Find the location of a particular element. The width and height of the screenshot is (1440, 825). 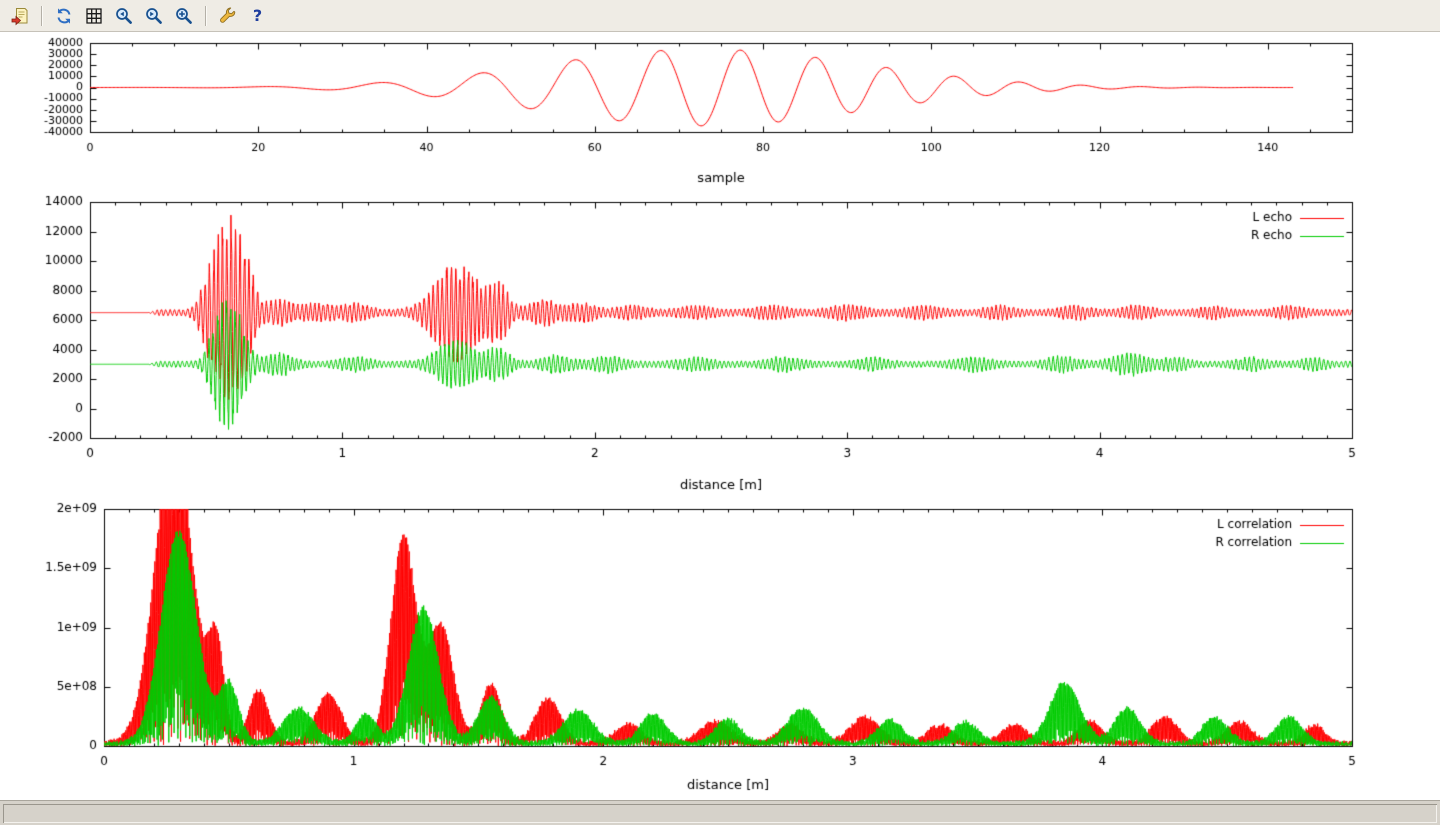

configure-button is located at coordinates (227, 15).